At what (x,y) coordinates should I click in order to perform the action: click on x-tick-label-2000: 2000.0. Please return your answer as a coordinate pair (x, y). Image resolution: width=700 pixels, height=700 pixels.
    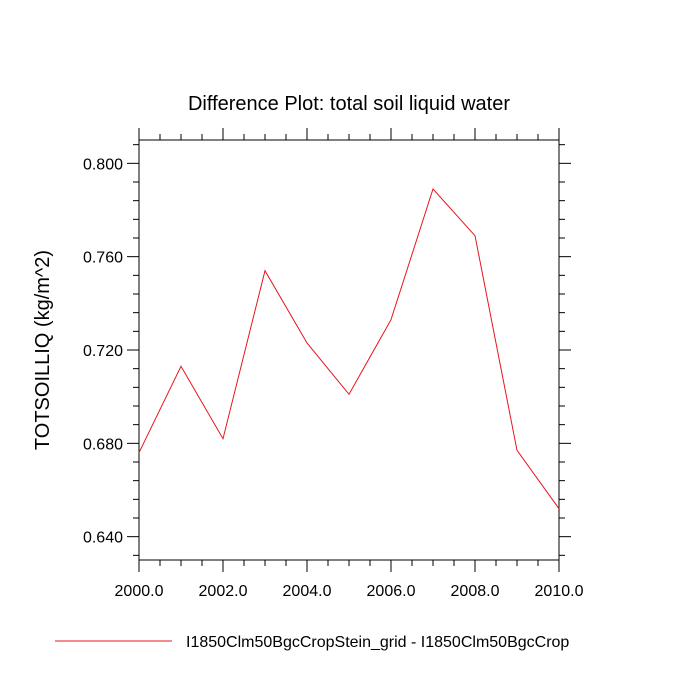
    Looking at the image, I should click on (139, 591).